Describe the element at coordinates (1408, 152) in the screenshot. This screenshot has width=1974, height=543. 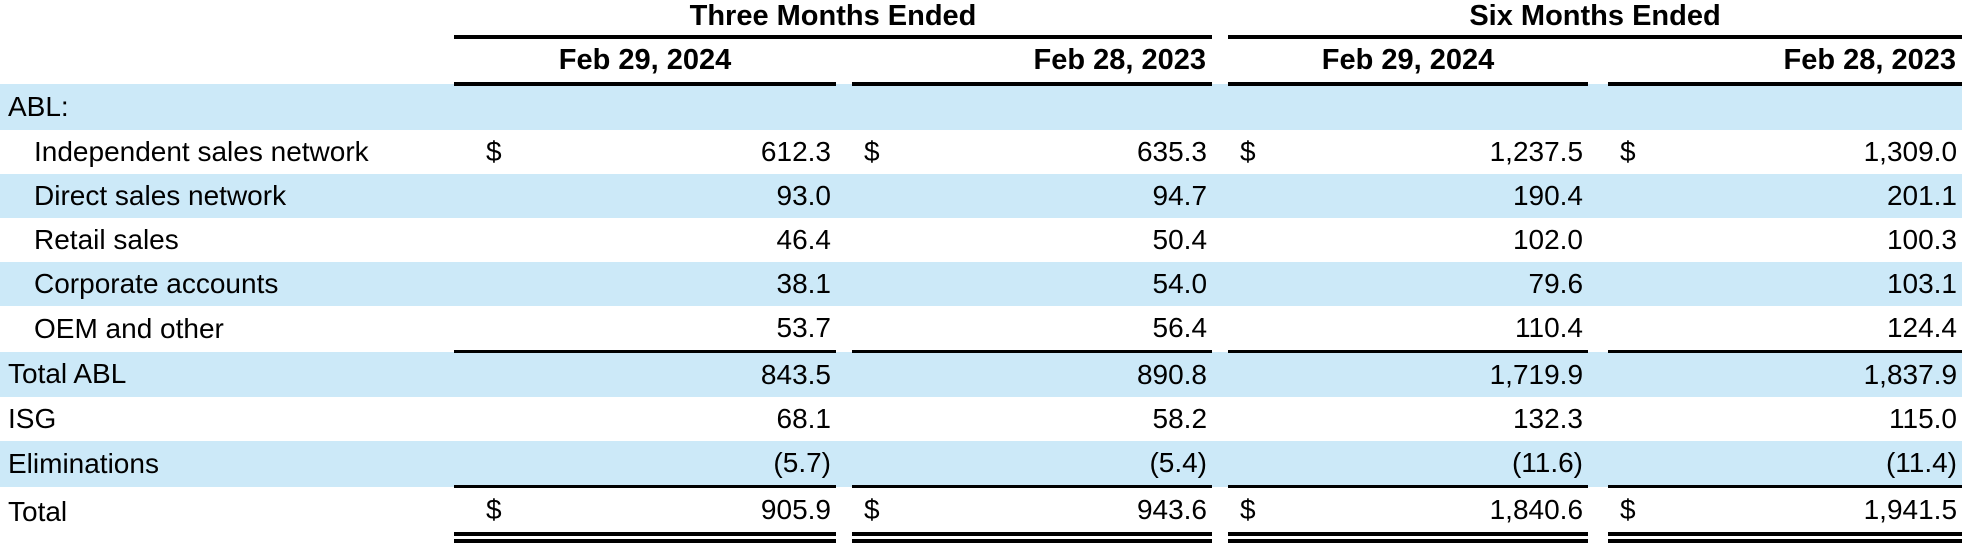
I see `value-cell: $1,237.5` at that location.